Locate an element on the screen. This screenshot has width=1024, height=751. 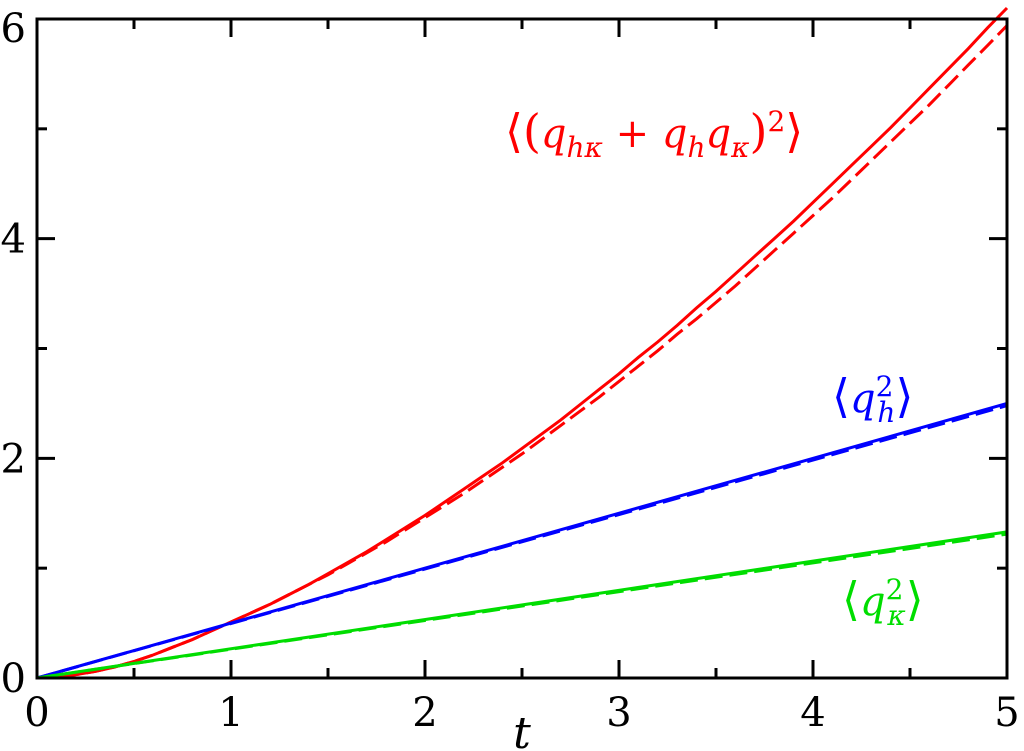
x-tick-label-4: 4 is located at coordinates (812, 713).